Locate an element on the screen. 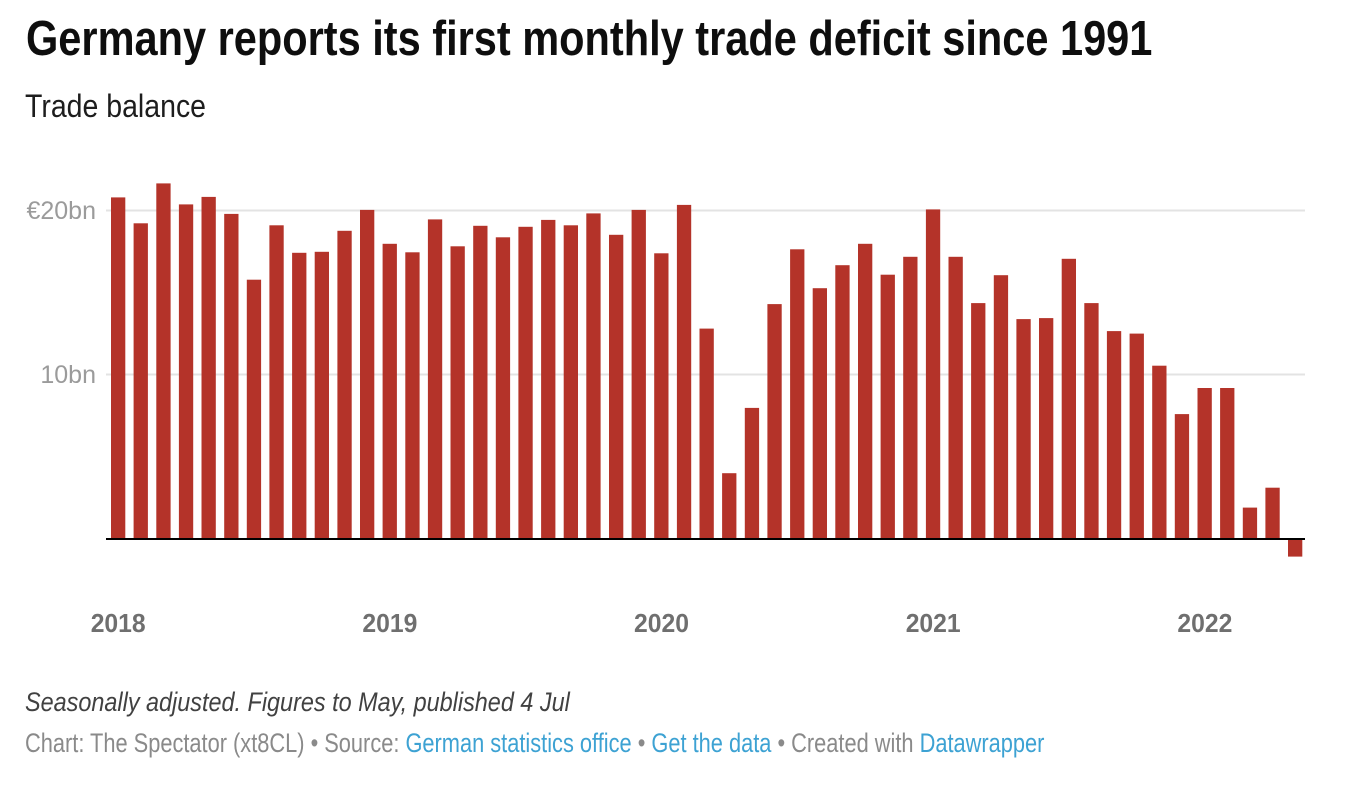 The height and width of the screenshot is (802, 1346). svg-text: 2019 is located at coordinates (389, 623).